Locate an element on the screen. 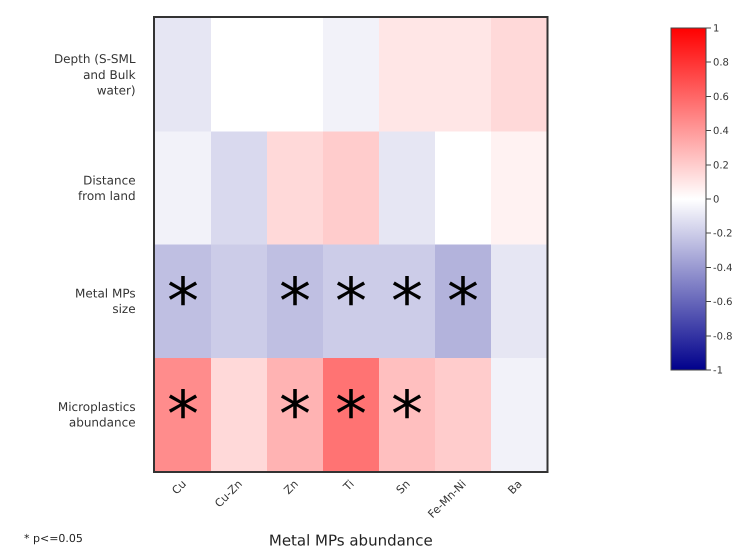 The height and width of the screenshot is (556, 753). x-tick-label: Zn is located at coordinates (291, 487).